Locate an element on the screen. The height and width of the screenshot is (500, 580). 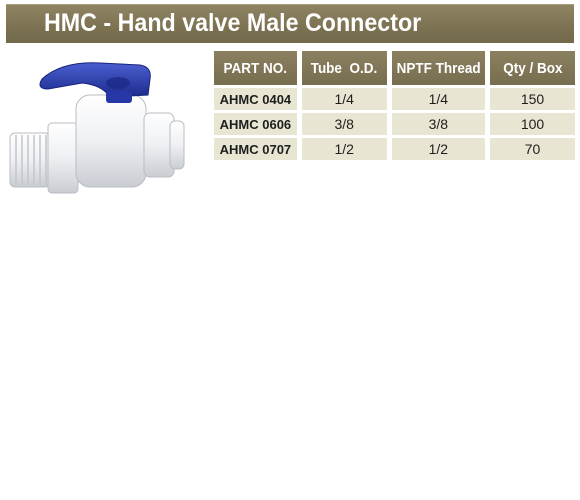
column-header-tube-od: Tube O.D. is located at coordinates (344, 68).